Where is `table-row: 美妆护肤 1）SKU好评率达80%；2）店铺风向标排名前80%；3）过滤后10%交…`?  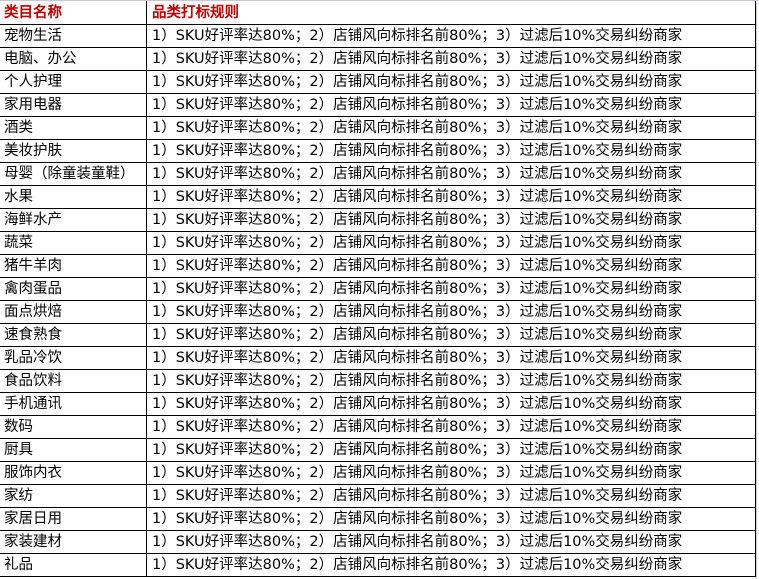 table-row: 美妆护肤 1）SKU好评率达80%；2）店铺风向标排名前80%；3）过滤后10%交… is located at coordinates (378, 151).